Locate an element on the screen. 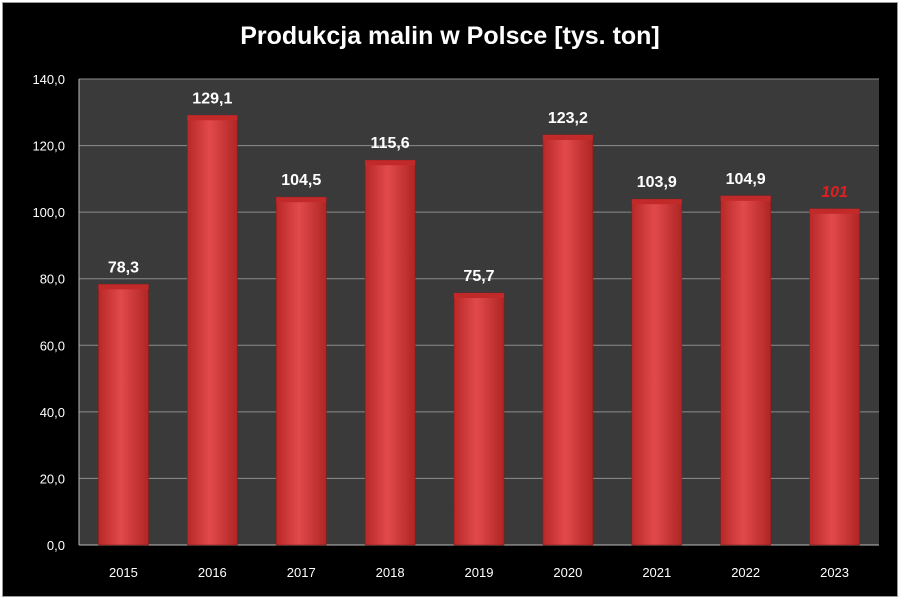 The width and height of the screenshot is (900, 599). x-tick-label: 2022 is located at coordinates (745, 572).